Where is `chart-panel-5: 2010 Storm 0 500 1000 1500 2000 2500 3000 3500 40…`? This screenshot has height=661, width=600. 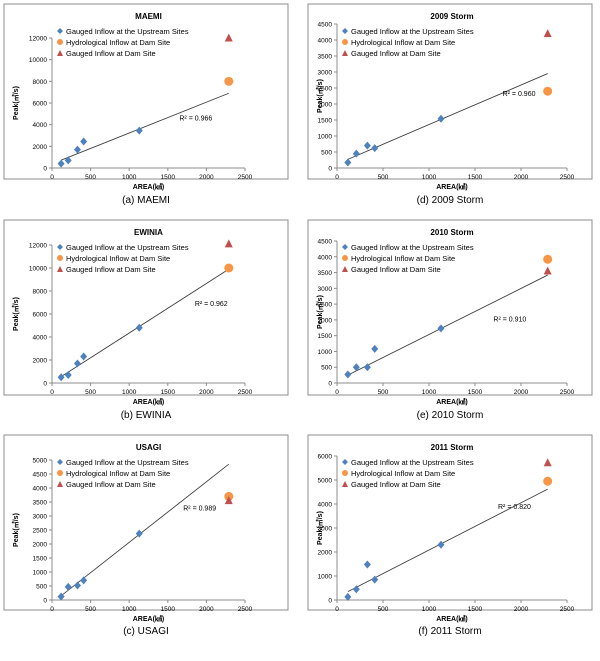
chart-panel-5: 2010 Storm 0 500 1000 1500 2000 2500 3000 3500 40… is located at coordinates (450, 320).